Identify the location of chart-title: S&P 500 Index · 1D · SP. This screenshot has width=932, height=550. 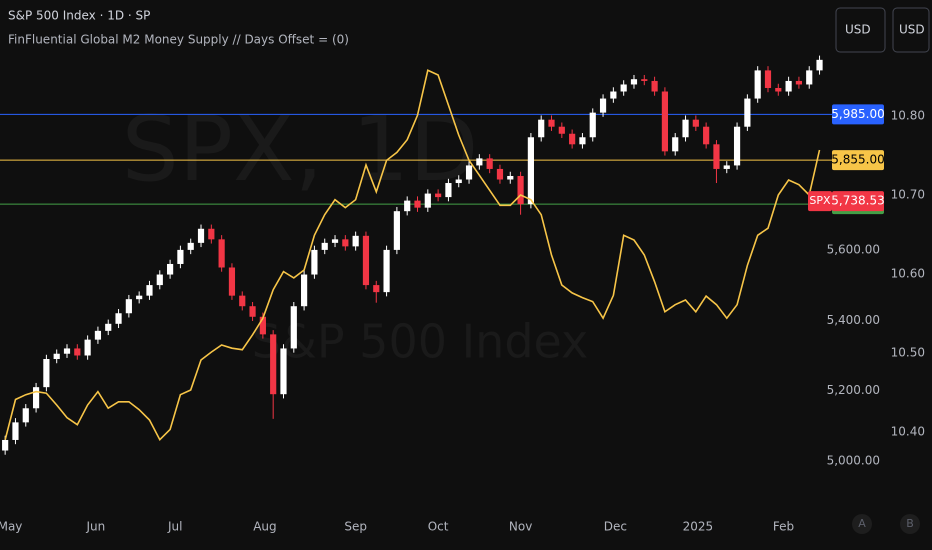
(79, 16).